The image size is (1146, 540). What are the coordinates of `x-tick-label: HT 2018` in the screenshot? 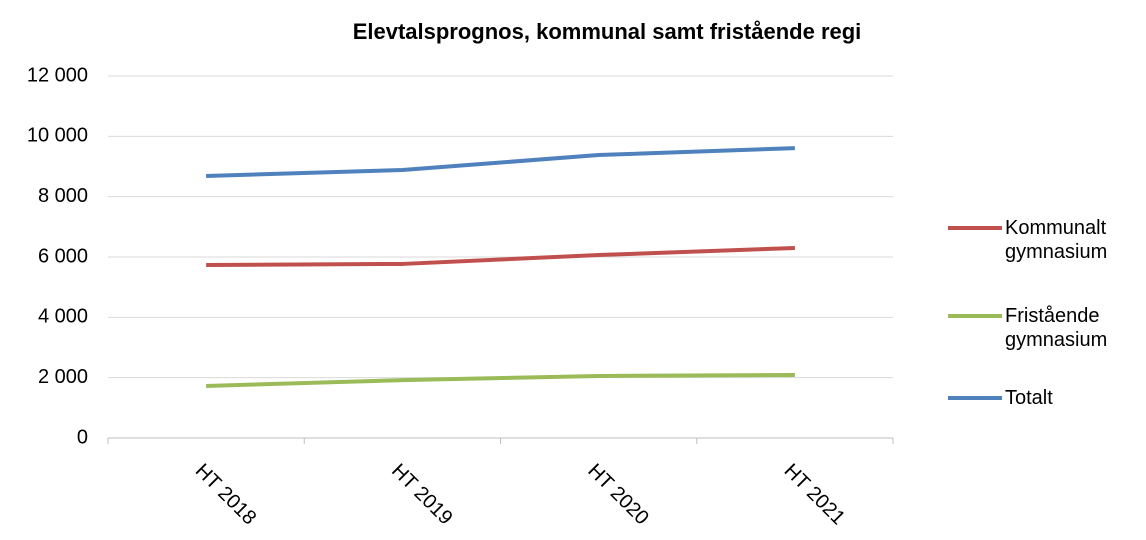 It's located at (226, 495).